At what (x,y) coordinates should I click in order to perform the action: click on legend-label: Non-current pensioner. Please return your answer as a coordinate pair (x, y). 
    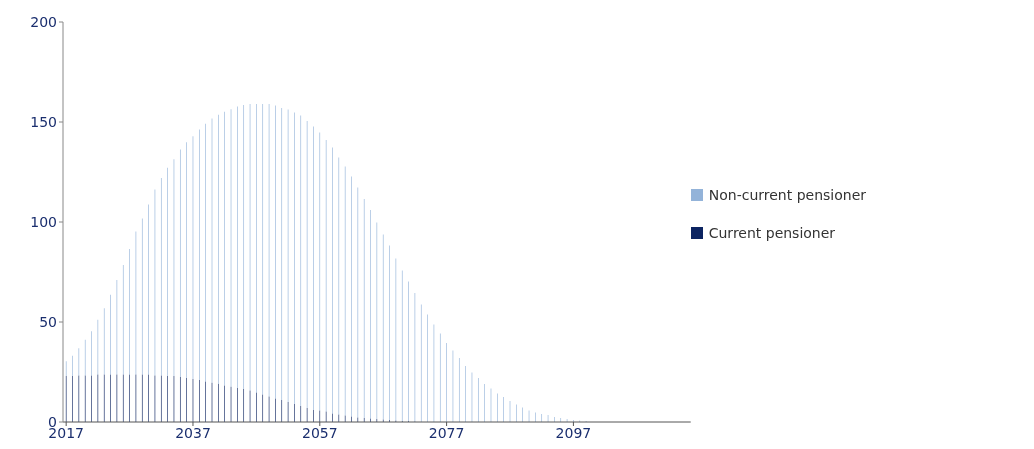
    Looking at the image, I should click on (787, 194).